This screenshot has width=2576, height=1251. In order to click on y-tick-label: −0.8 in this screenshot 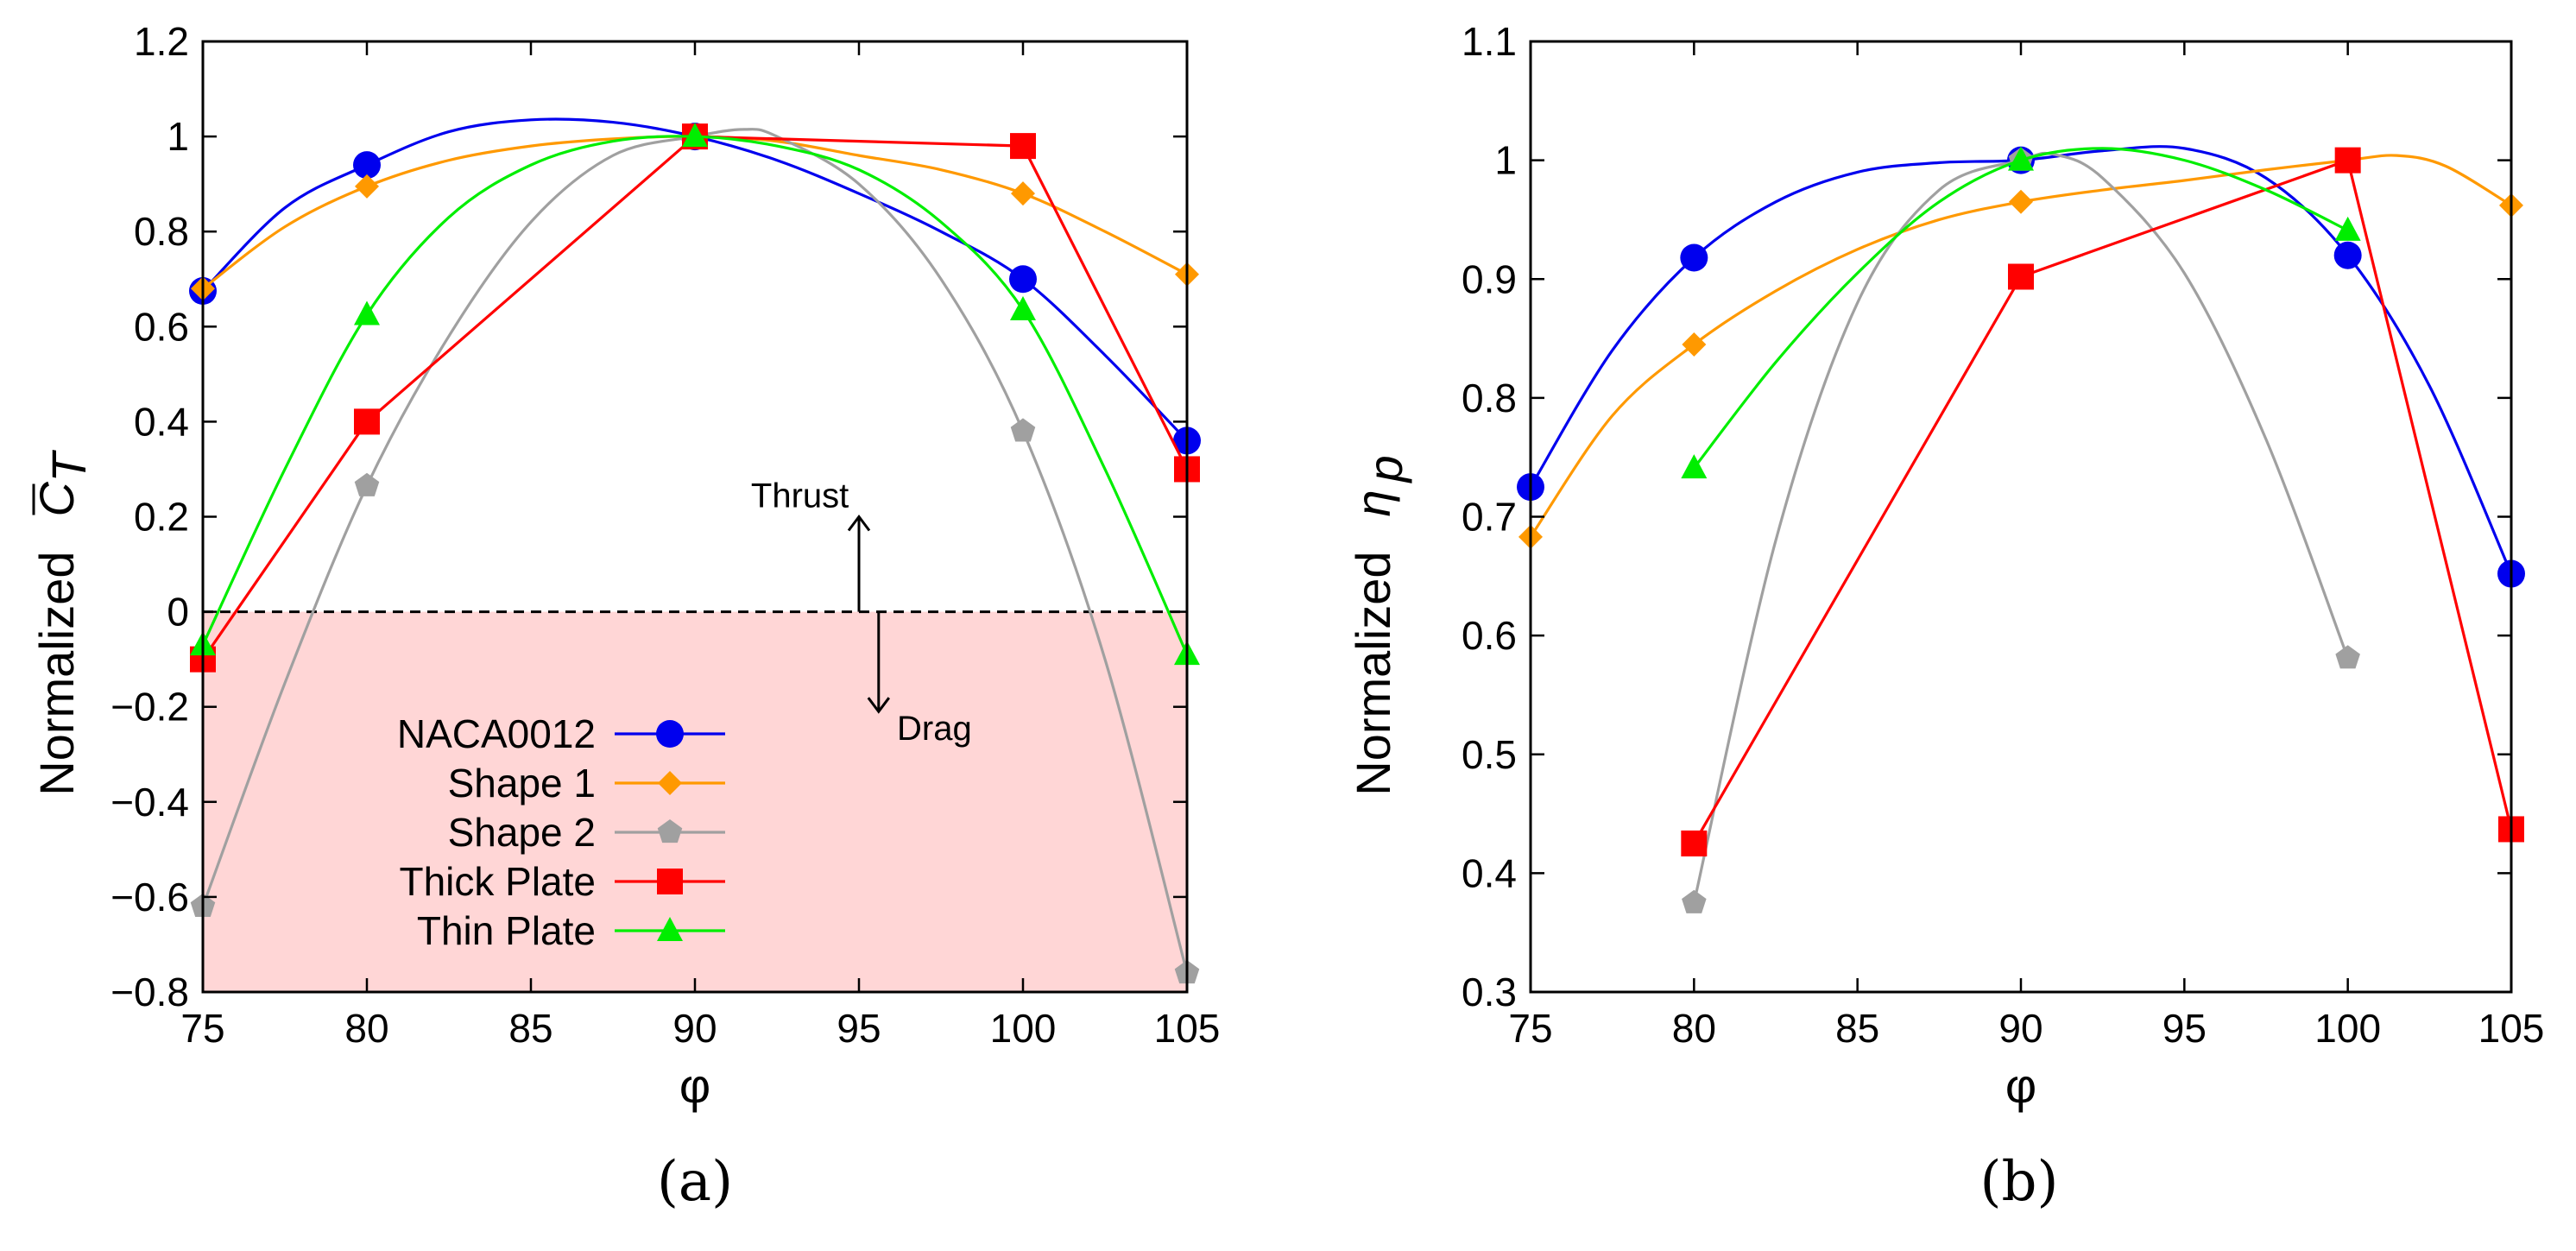, I will do `click(149, 992)`.